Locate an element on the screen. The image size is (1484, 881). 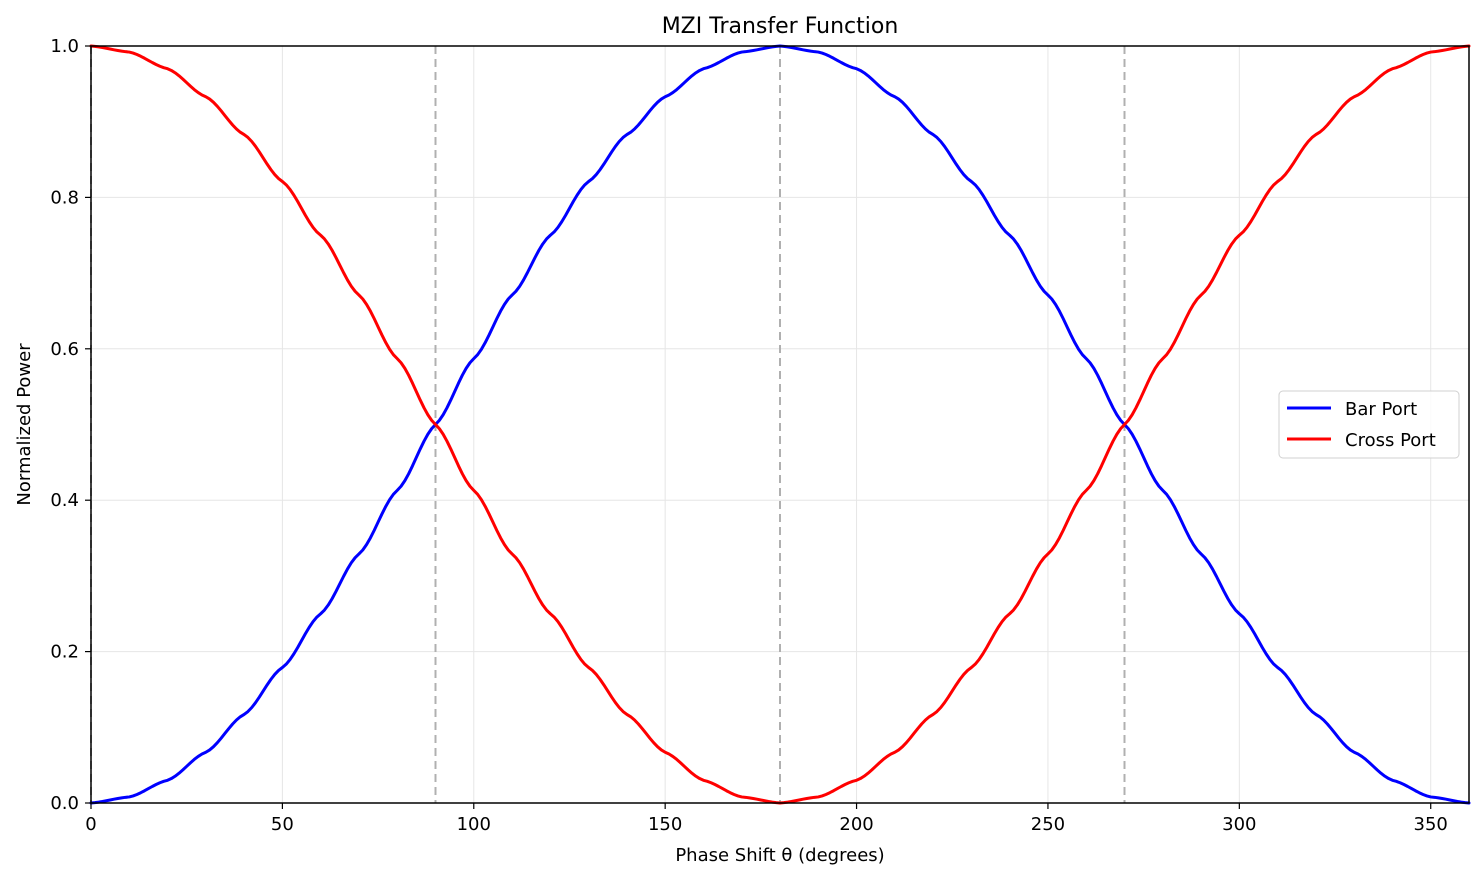
x-tick-label: 300 is located at coordinates (1239, 824).